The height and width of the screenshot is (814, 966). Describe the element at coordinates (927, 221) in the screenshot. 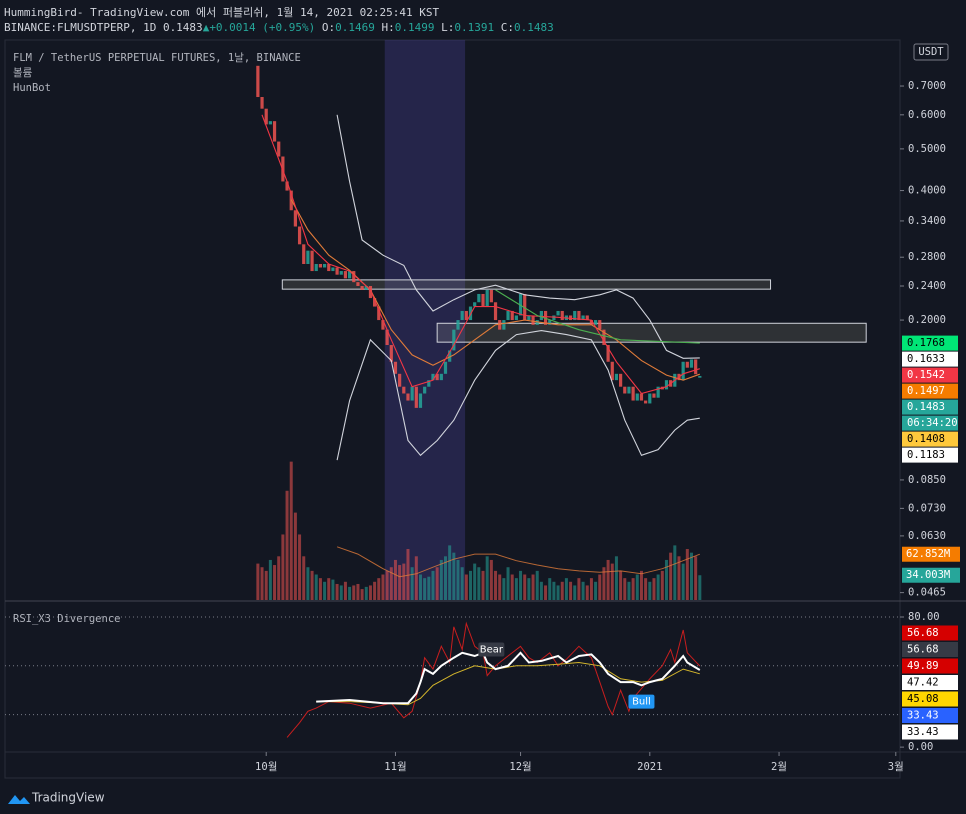

I see `y-tick-label: 0.3400` at that location.